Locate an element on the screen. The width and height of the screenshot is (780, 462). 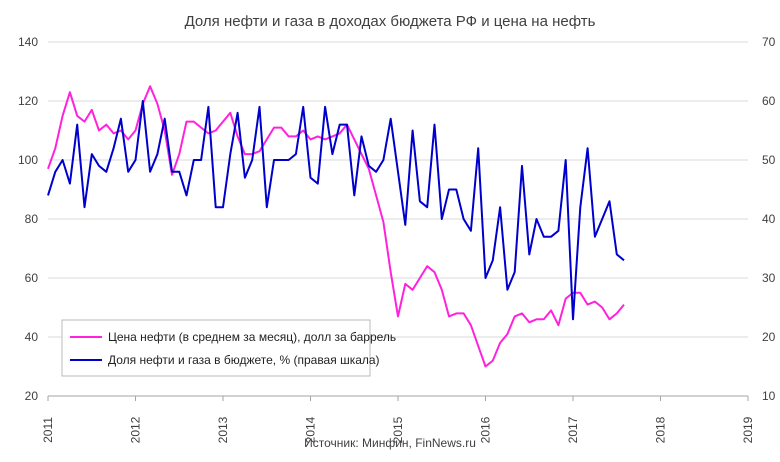
x-tick-label: 2016 is located at coordinates (486, 429).